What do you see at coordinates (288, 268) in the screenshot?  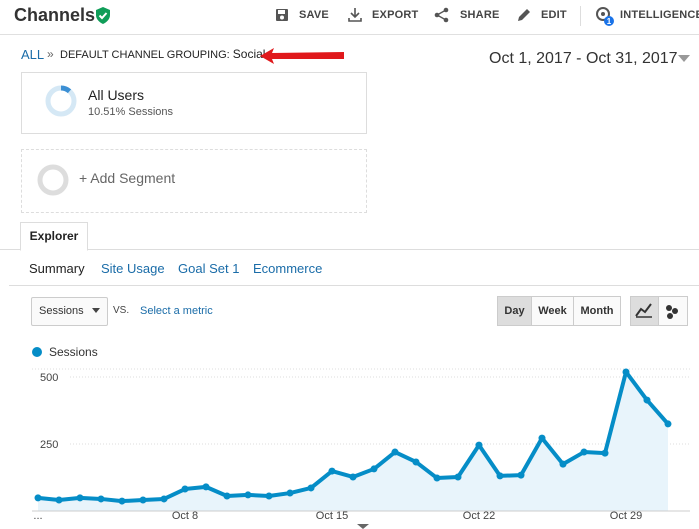 I see `subtab: Ecommerce` at bounding box center [288, 268].